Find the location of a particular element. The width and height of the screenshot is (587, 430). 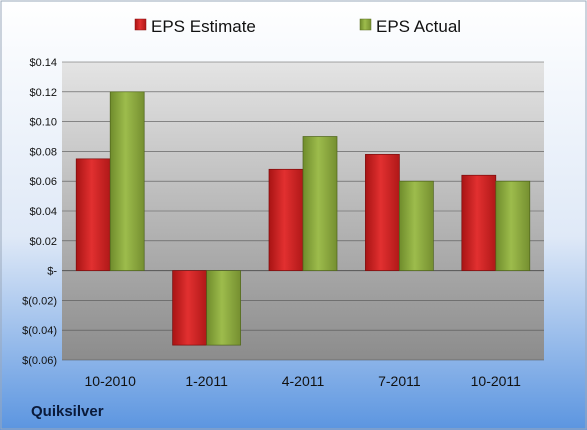

x-axis-categories: 10-2010 1-2011 4-2011 7-2011 10-2011 is located at coordinates (303, 381).